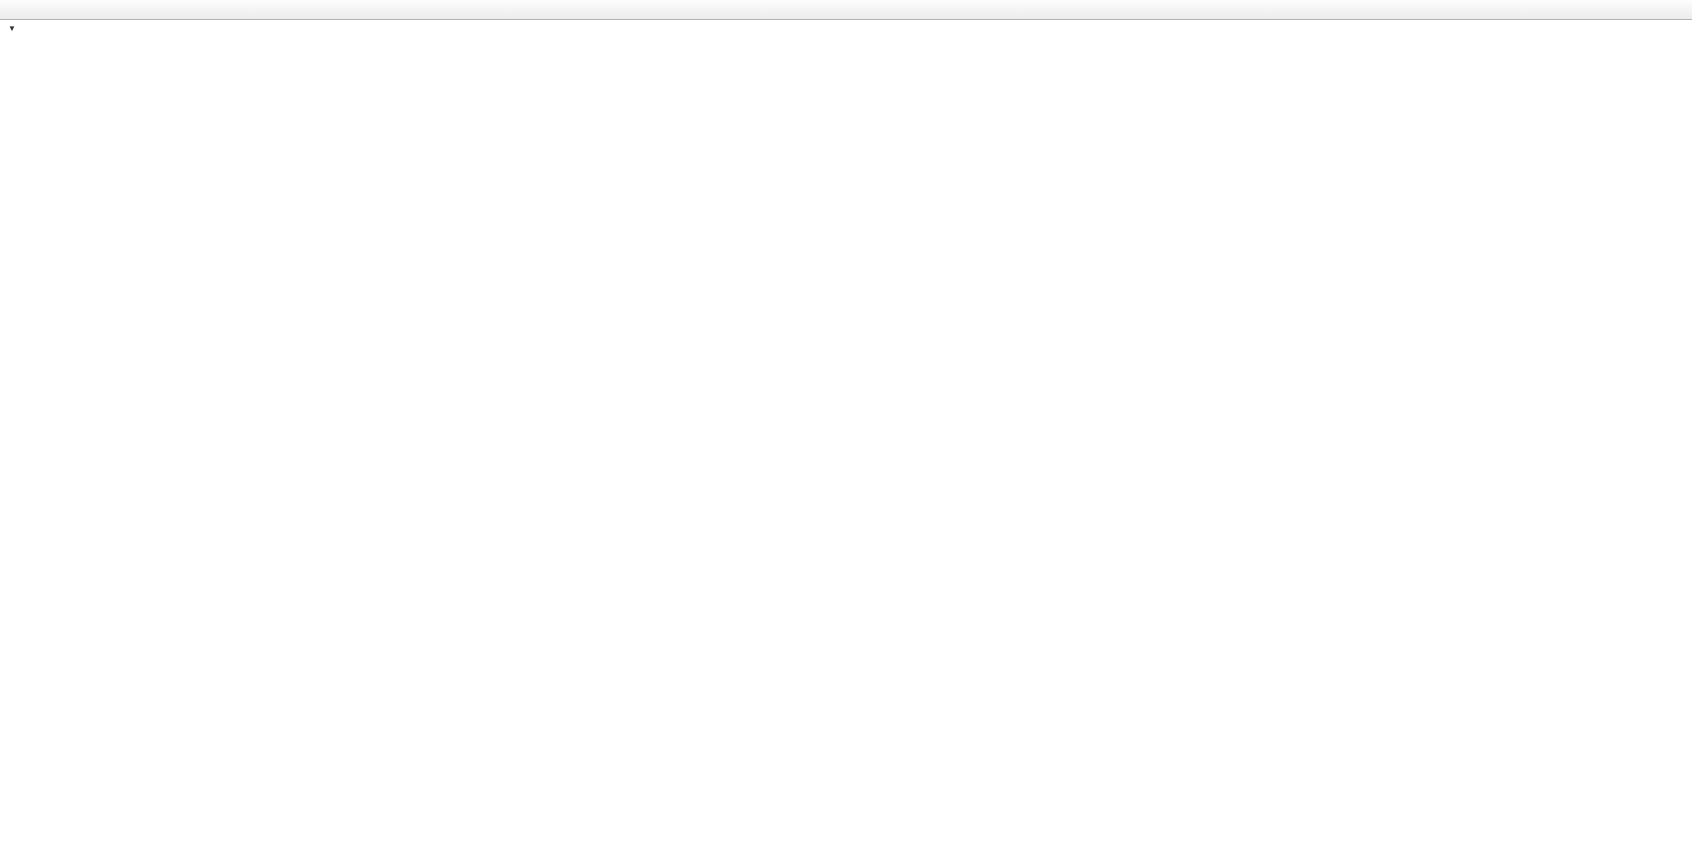  Describe the element at coordinates (18, 28) in the screenshot. I see `chart-title: ▼` at that location.